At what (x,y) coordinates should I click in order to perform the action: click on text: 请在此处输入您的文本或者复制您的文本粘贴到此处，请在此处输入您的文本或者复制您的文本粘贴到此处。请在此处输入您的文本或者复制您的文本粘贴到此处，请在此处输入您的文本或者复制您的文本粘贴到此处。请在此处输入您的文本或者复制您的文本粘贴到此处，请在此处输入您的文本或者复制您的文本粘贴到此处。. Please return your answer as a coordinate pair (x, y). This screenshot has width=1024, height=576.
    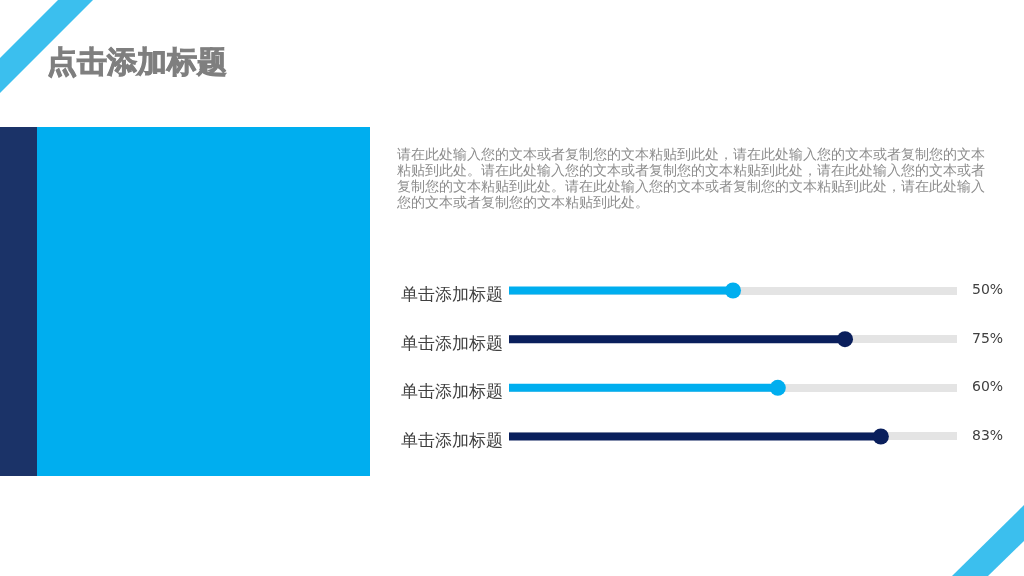
    Looking at the image, I should click on (691, 178).